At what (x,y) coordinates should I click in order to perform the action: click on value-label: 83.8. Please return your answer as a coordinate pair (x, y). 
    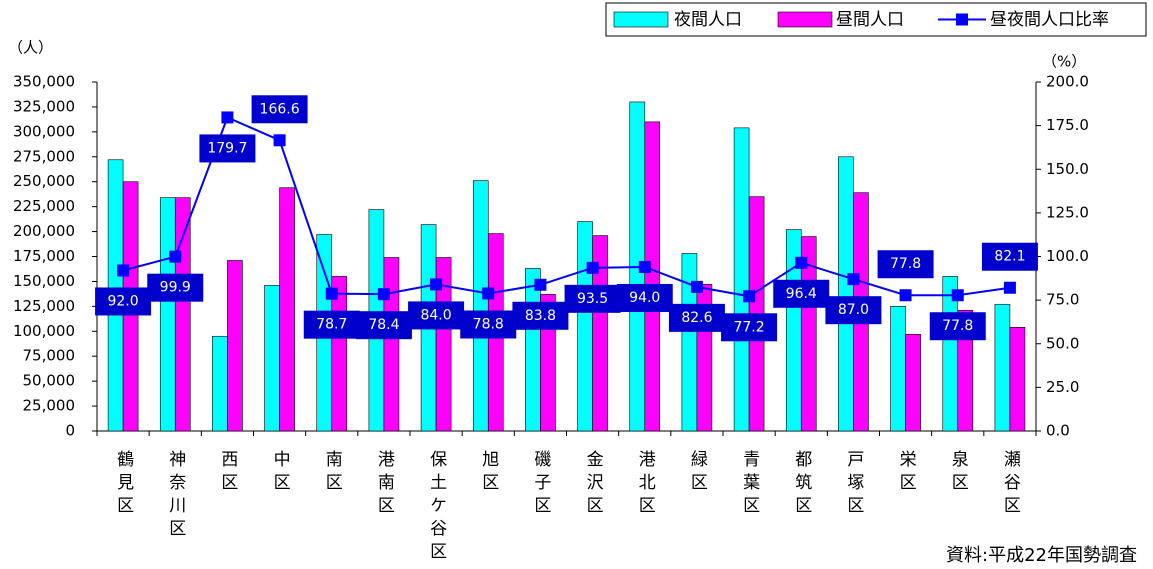
    Looking at the image, I should click on (540, 316).